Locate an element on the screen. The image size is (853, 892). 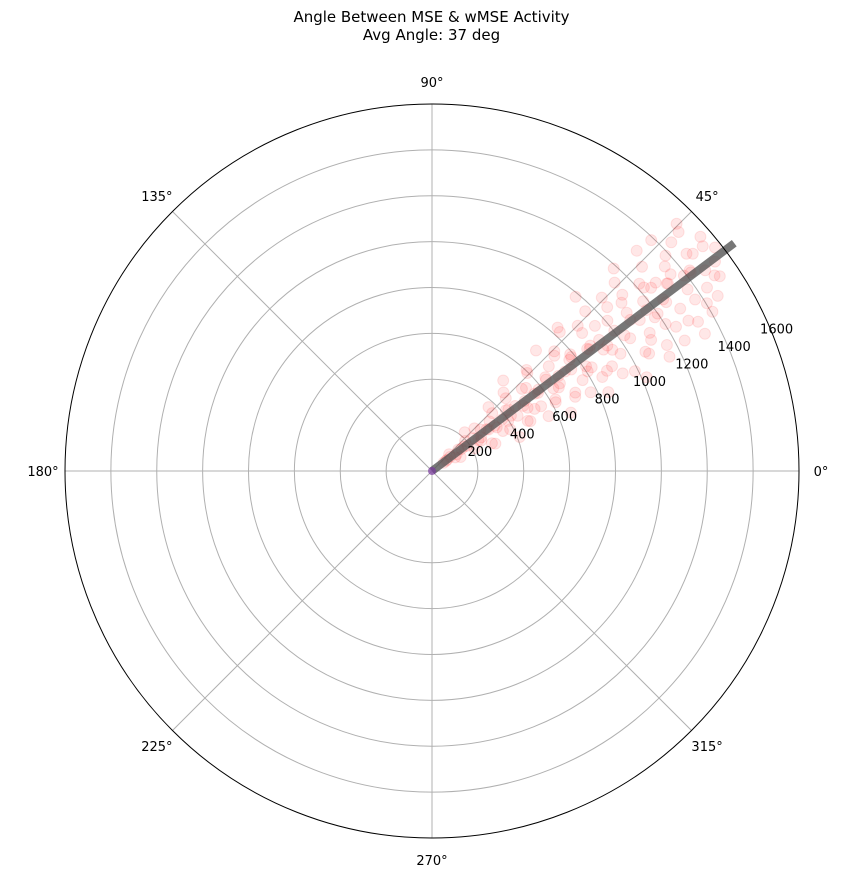
chart-title: Angle Between MSE & wMSE Activity is located at coordinates (431, 17).